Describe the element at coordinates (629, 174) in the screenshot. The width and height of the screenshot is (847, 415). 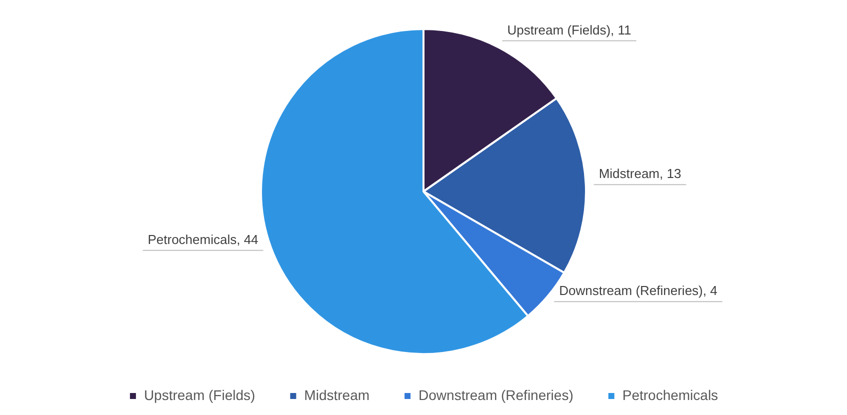
I see `slice-label: Midstream` at that location.